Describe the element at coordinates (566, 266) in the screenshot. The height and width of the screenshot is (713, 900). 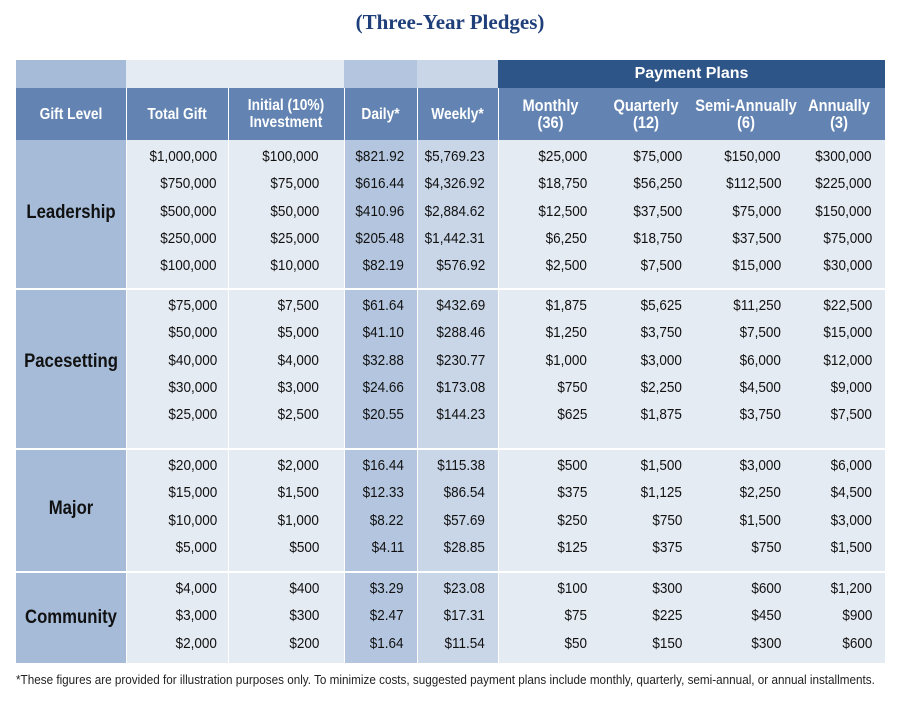
I see `table-cell: $2,500` at that location.